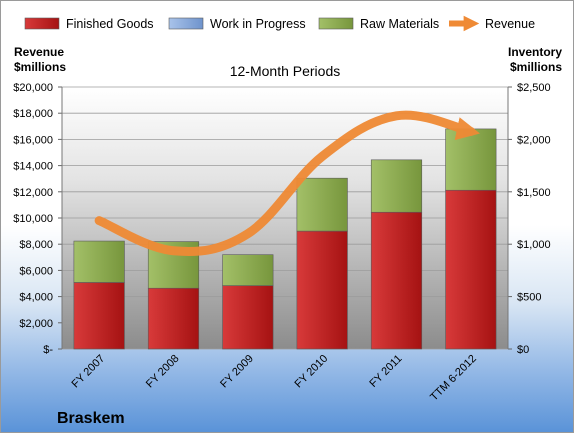 This screenshot has height=433, width=574. What do you see at coordinates (237, 372) in the screenshot?
I see `category-label: FY 2009` at bounding box center [237, 372].